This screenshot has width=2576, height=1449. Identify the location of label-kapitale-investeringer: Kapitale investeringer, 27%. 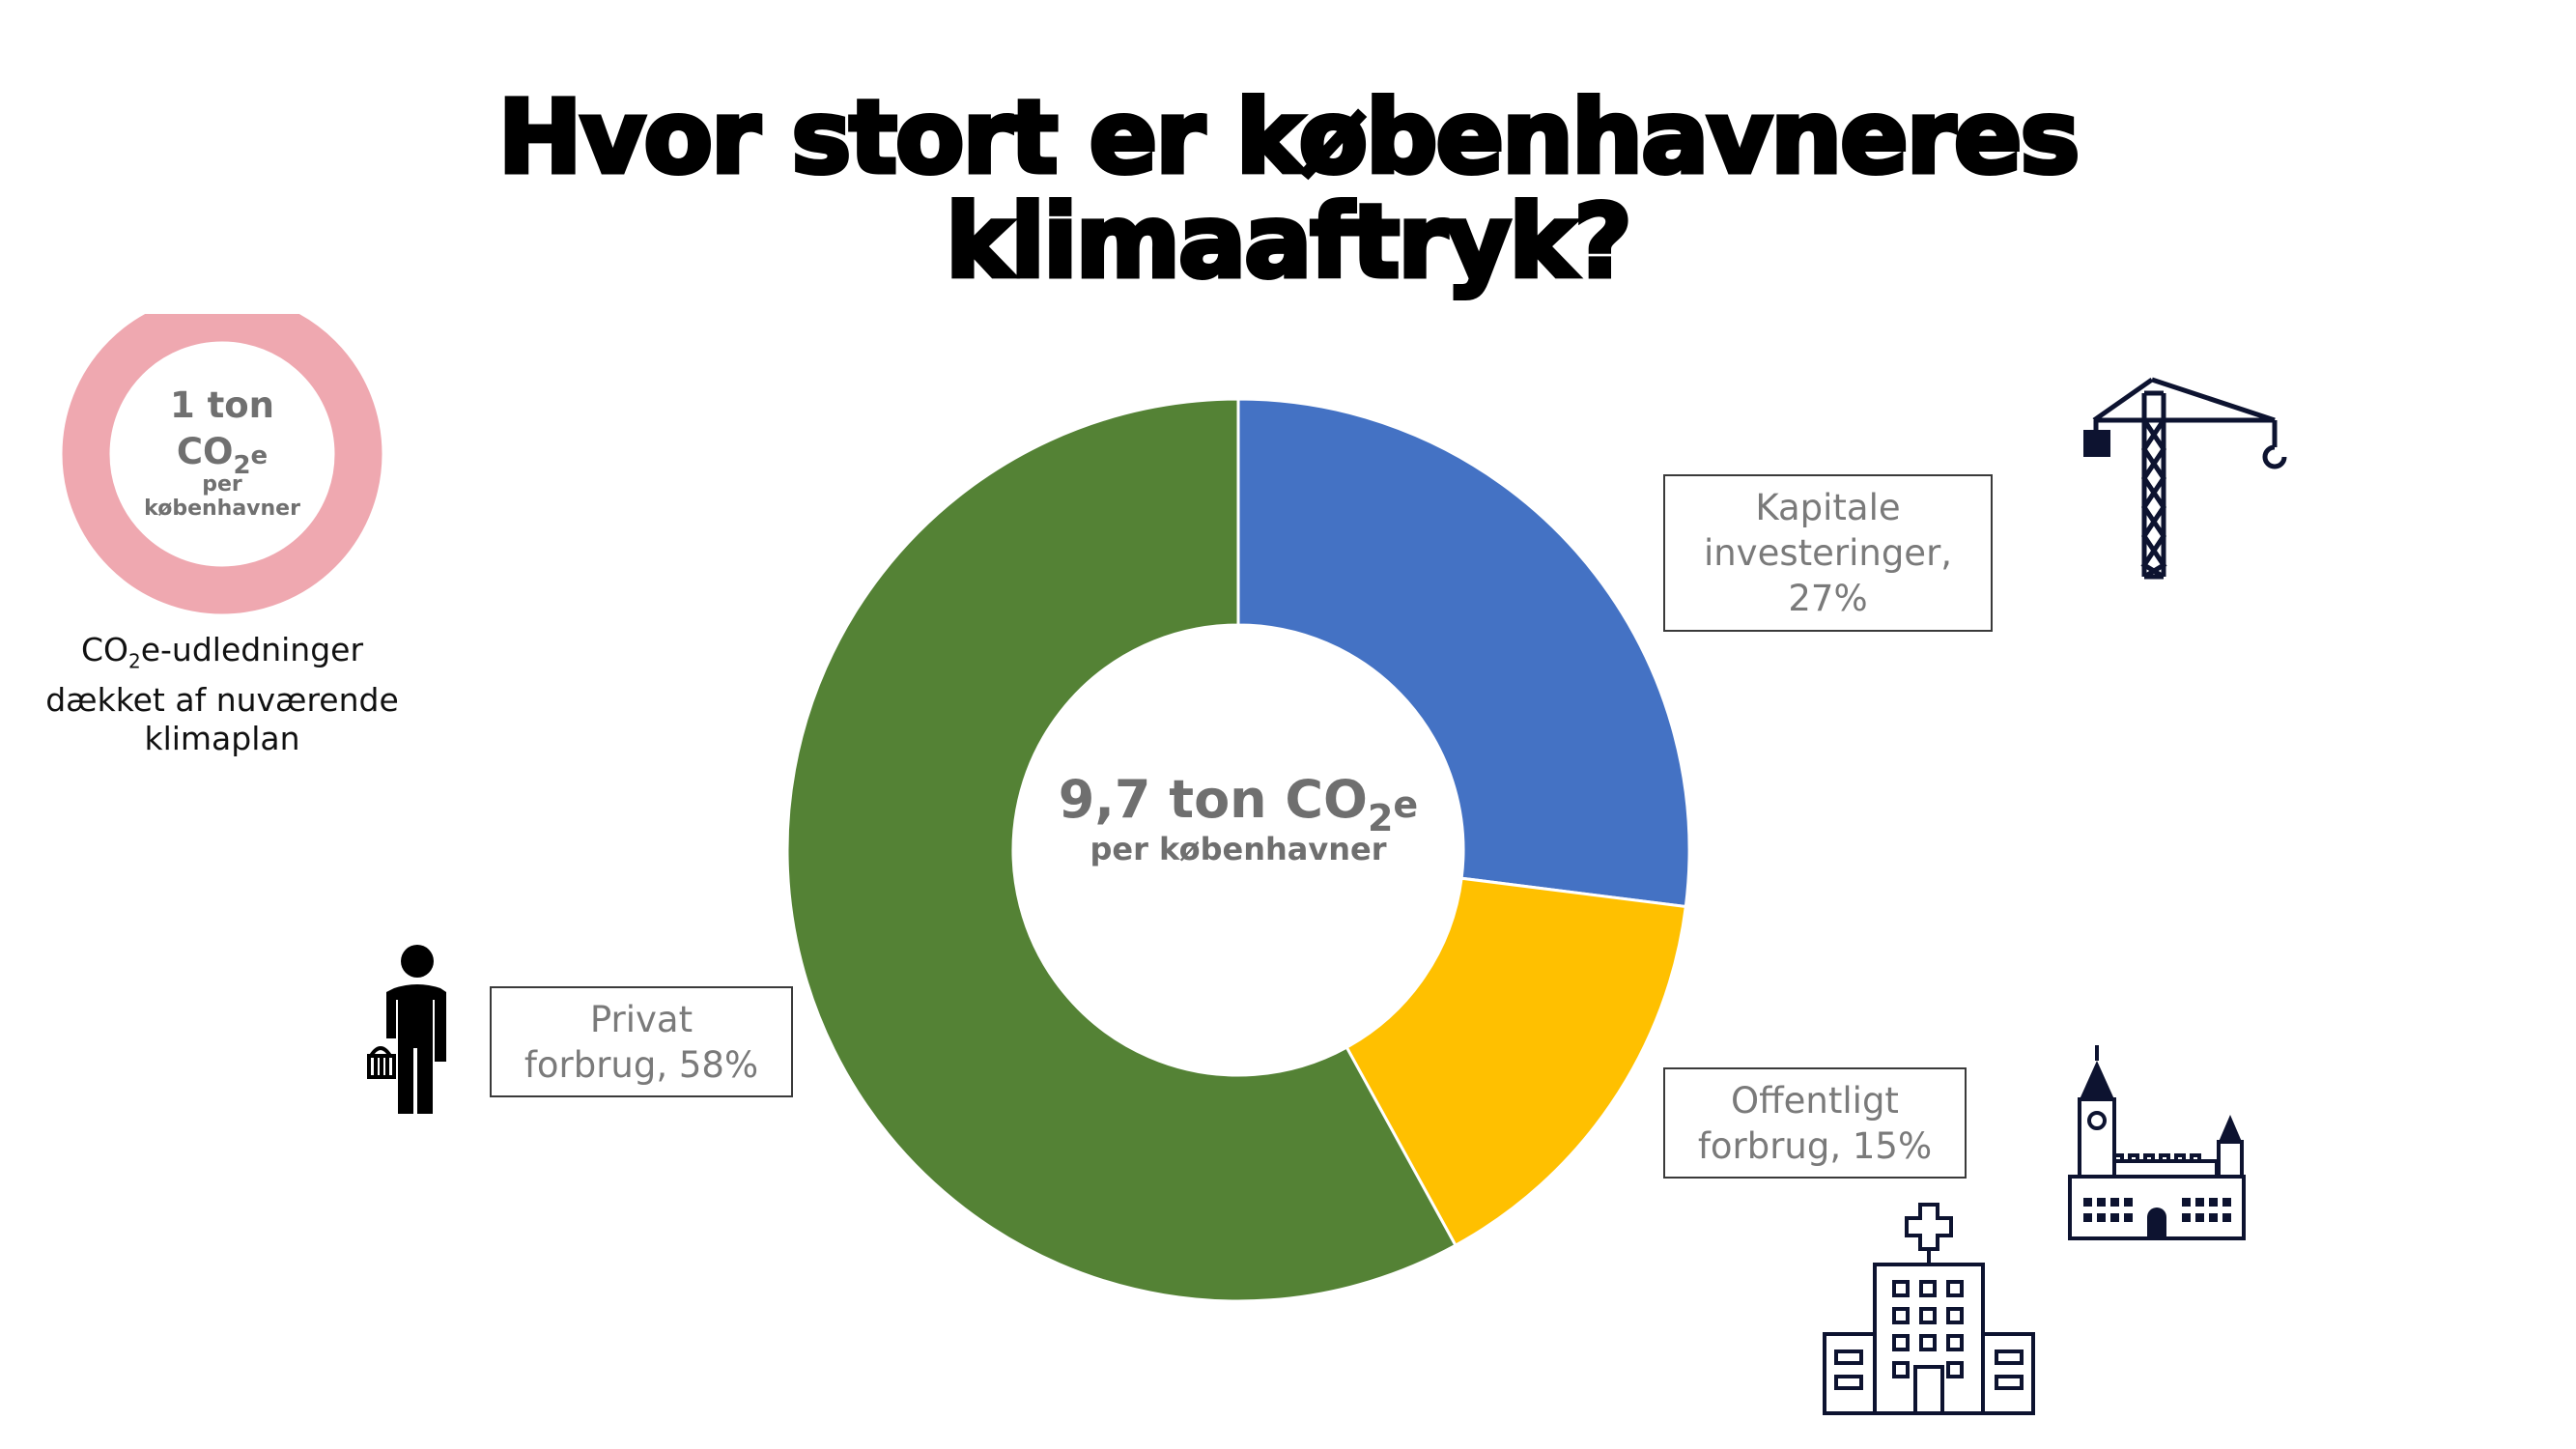
(1828, 553).